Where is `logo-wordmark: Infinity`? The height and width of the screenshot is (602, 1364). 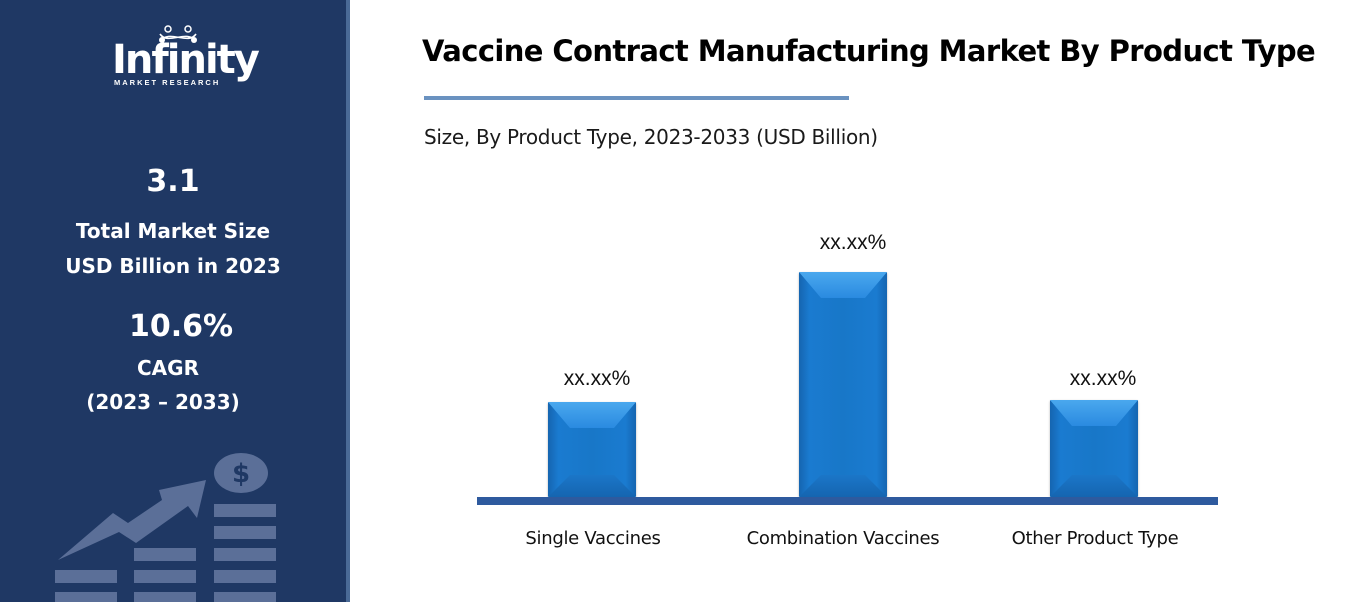
logo-wordmark: Infinity is located at coordinates (186, 60).